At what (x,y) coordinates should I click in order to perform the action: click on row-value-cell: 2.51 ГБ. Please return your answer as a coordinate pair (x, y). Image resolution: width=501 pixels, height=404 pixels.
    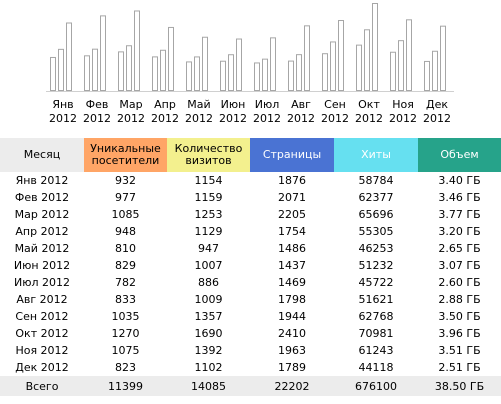
    Looking at the image, I should click on (459, 367).